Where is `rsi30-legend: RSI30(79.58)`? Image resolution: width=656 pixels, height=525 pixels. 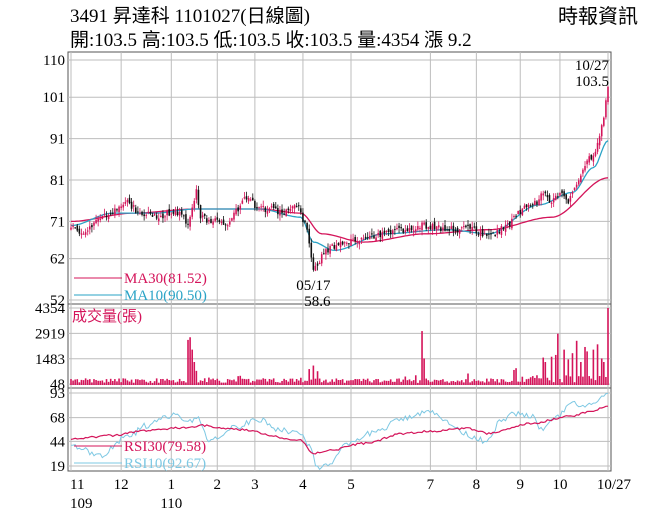 rsi30-legend: RSI30(79.58) is located at coordinates (165, 447).